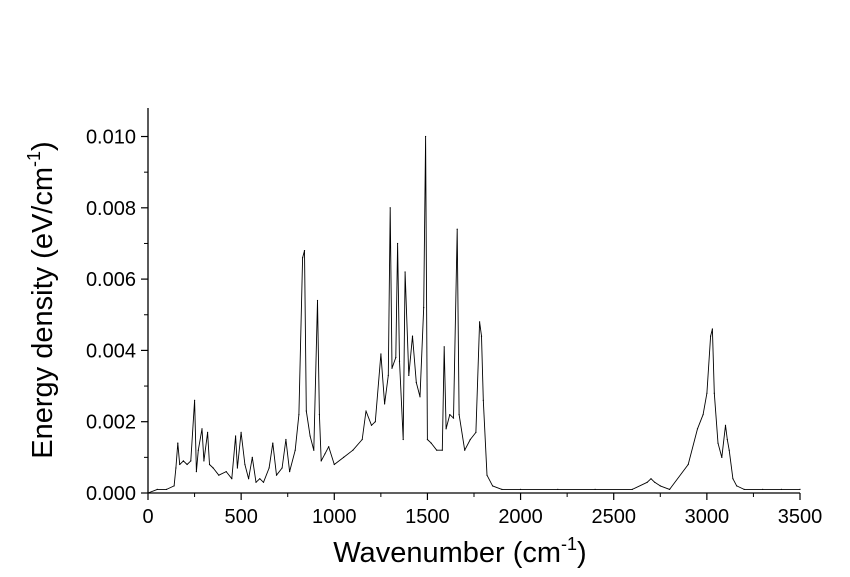 The width and height of the screenshot is (850, 577). Describe the element at coordinates (111, 351) in the screenshot. I see `y-tick-label: 0.004` at that location.